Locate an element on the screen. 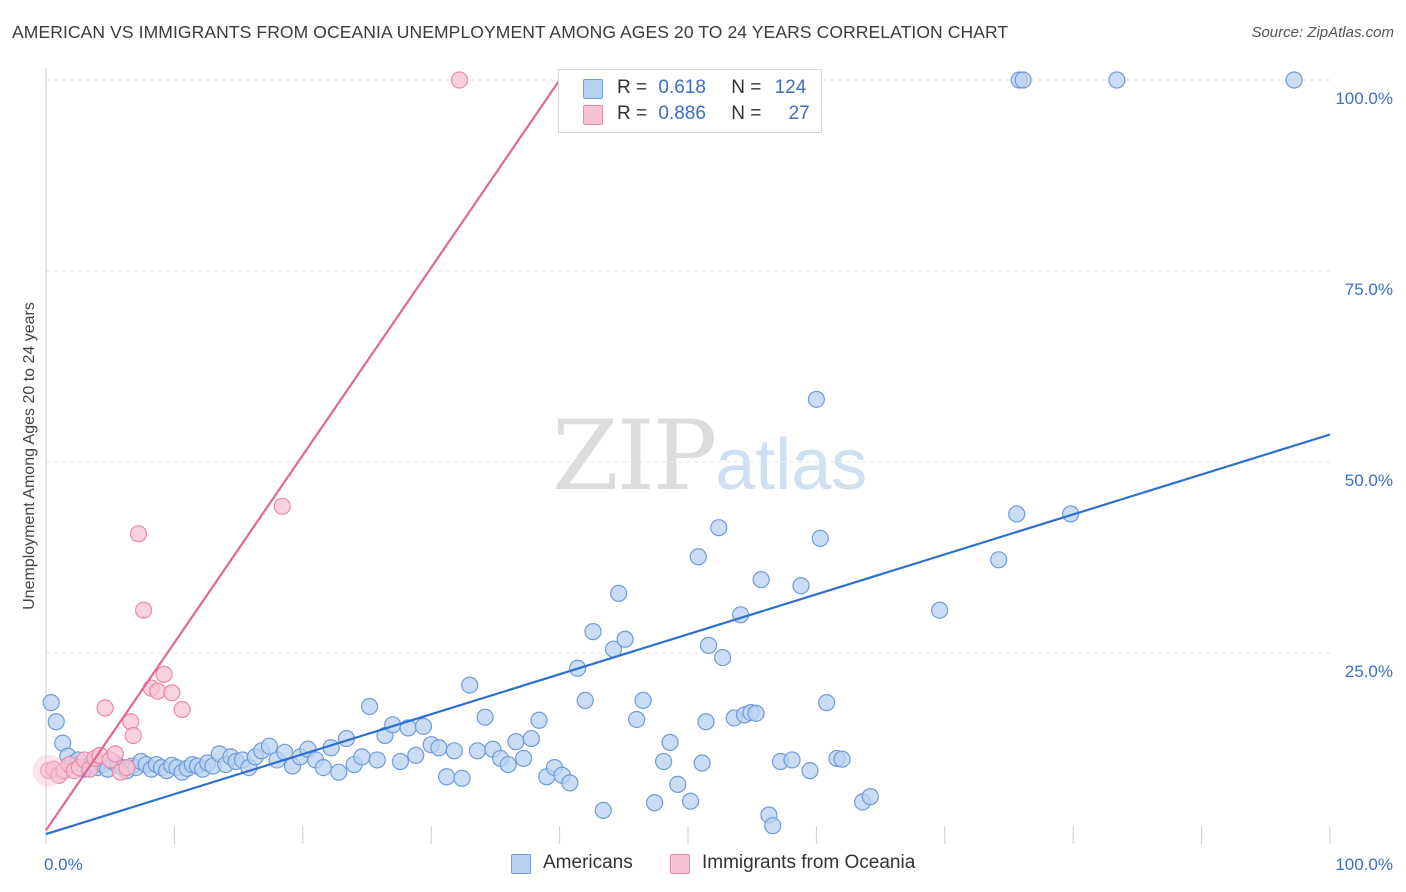 This screenshot has height=892, width=1406. stats-legend: R = 0.618 N = 124 R = 0.886 N = 27 is located at coordinates (690, 101).